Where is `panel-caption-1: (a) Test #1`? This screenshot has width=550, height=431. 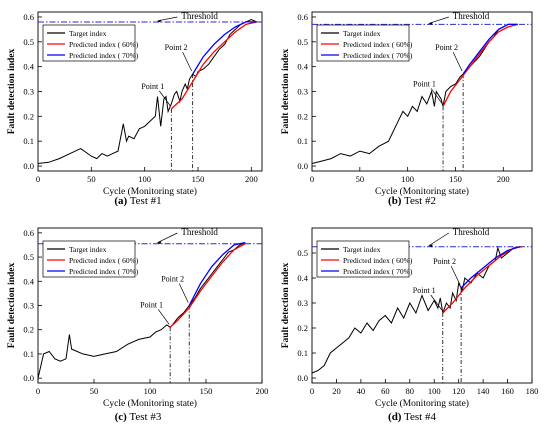 panel-caption-1: (a) Test #1 is located at coordinates (137, 201).